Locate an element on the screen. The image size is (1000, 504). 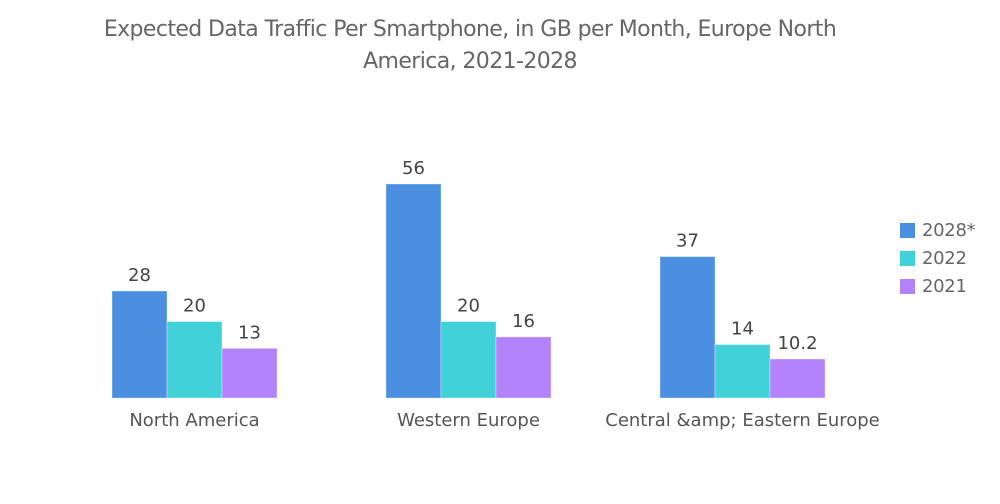
data-label-western-europe-2022: 20 is located at coordinates (468, 306).